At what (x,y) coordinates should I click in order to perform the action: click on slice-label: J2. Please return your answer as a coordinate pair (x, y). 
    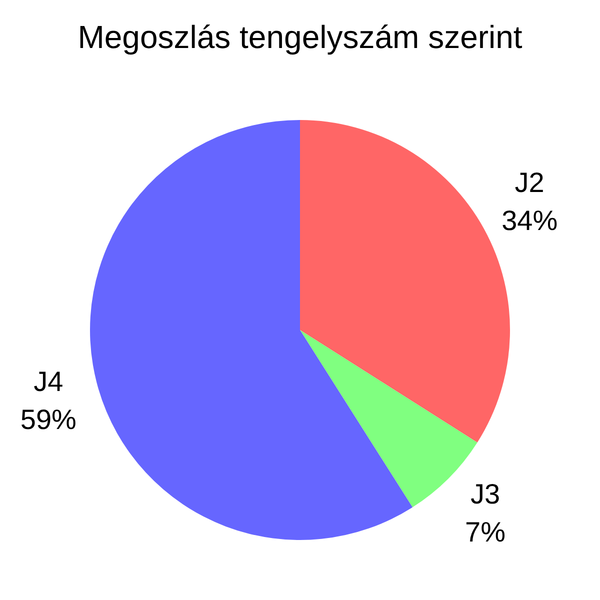
    Looking at the image, I should click on (529, 182).